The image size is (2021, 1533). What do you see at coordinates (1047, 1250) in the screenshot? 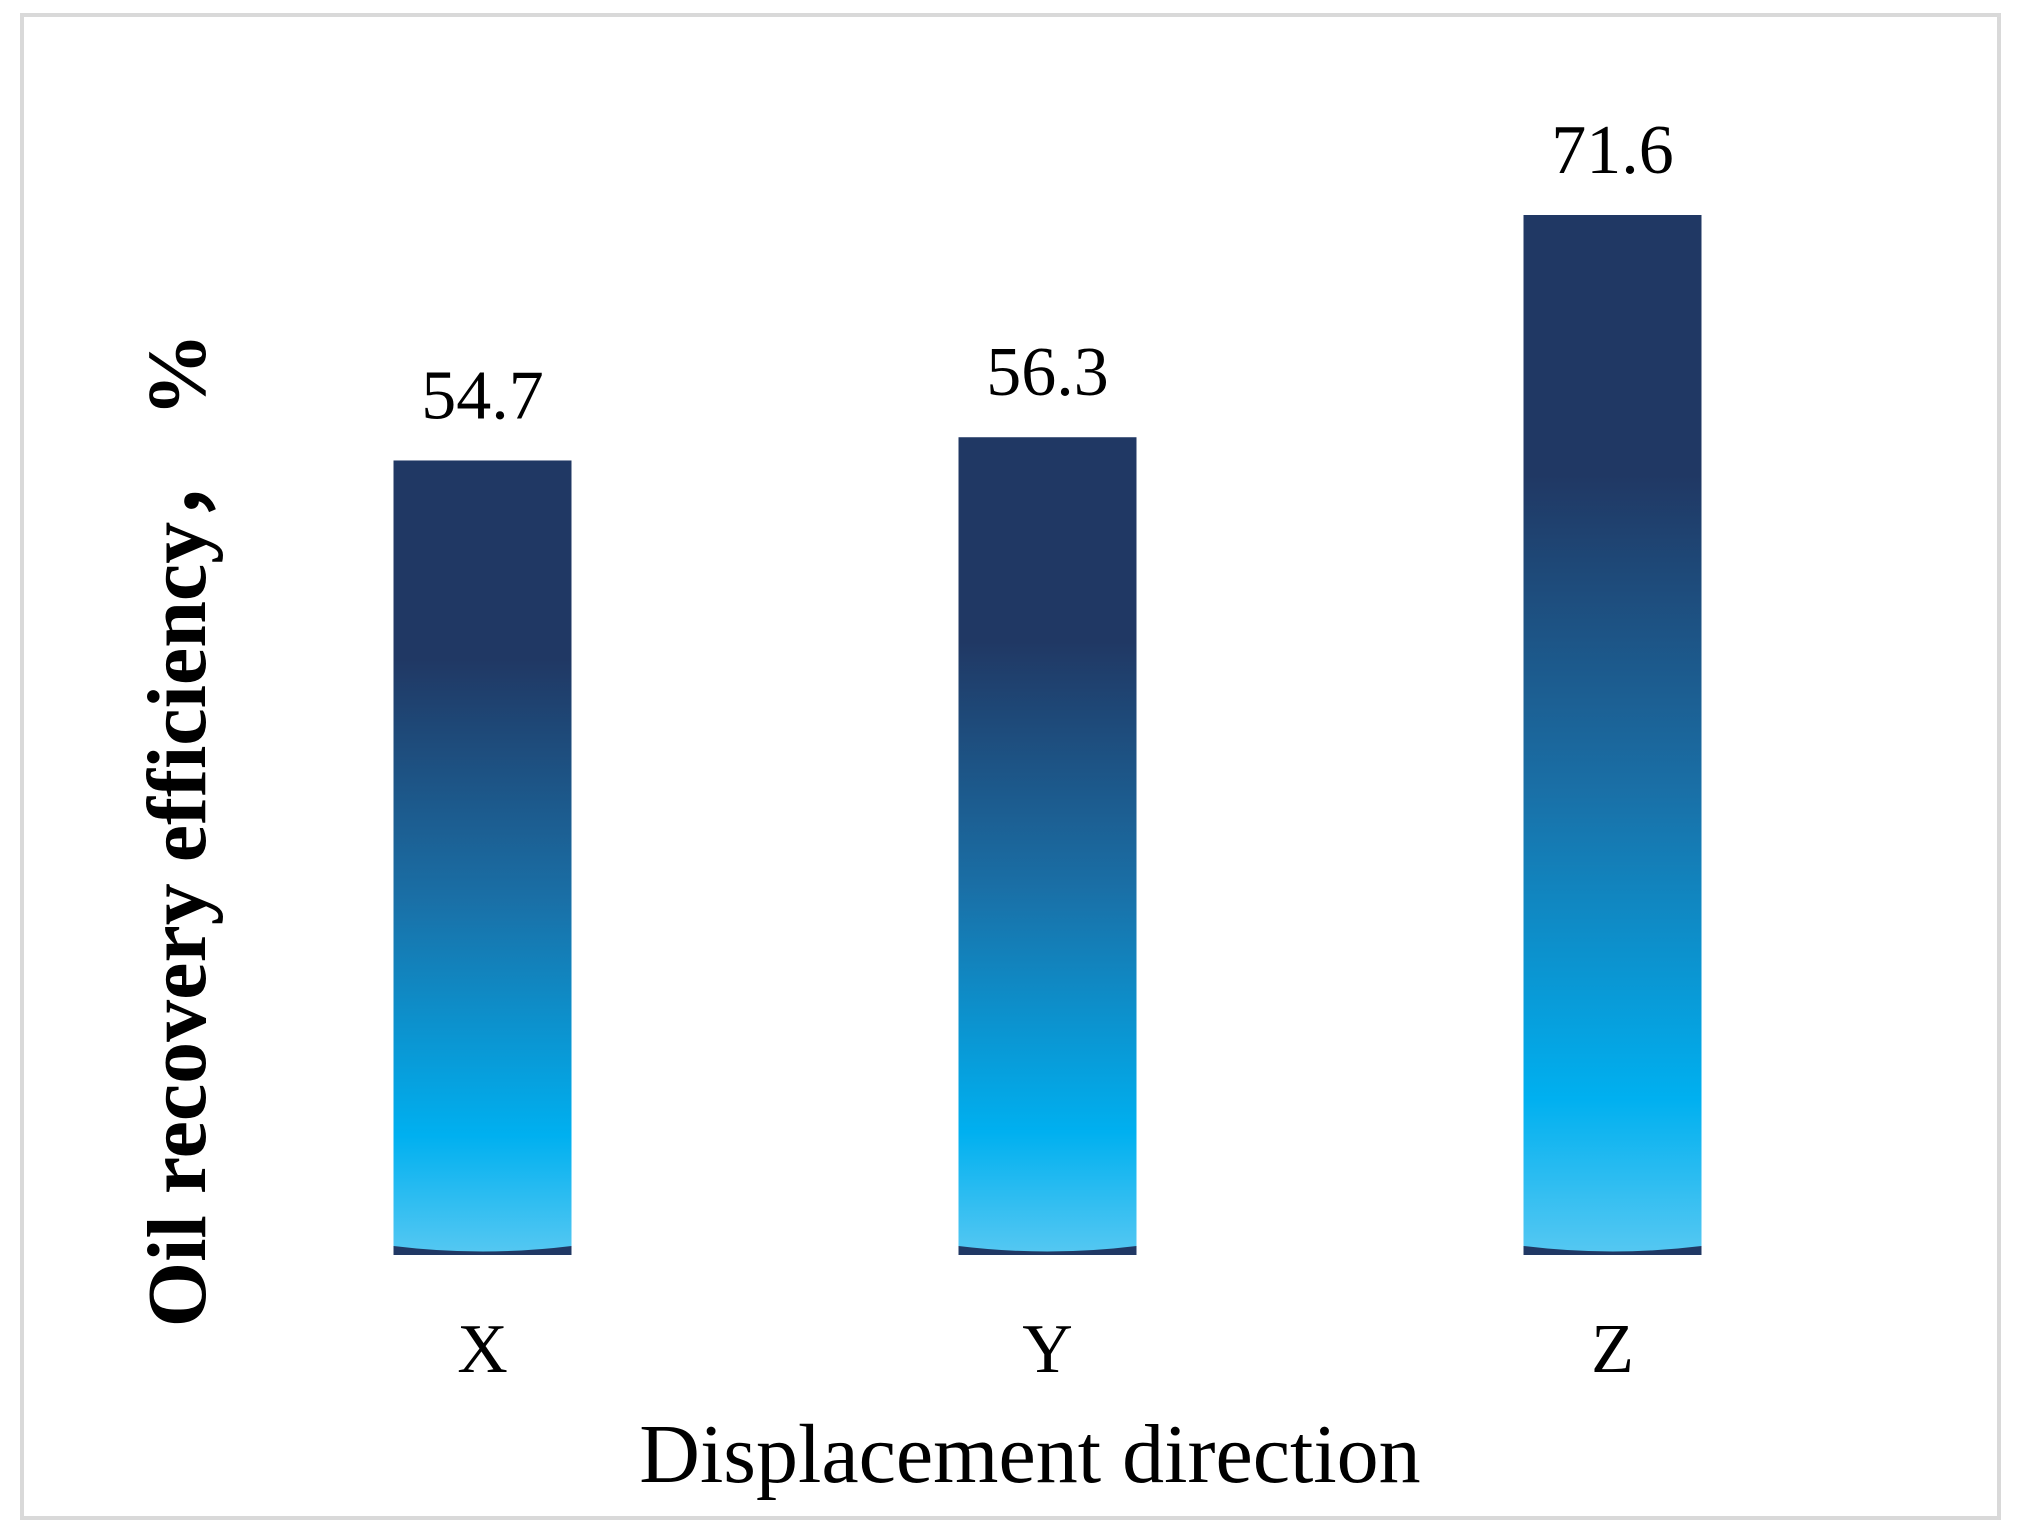
I see `bar-base-y` at bounding box center [1047, 1250].